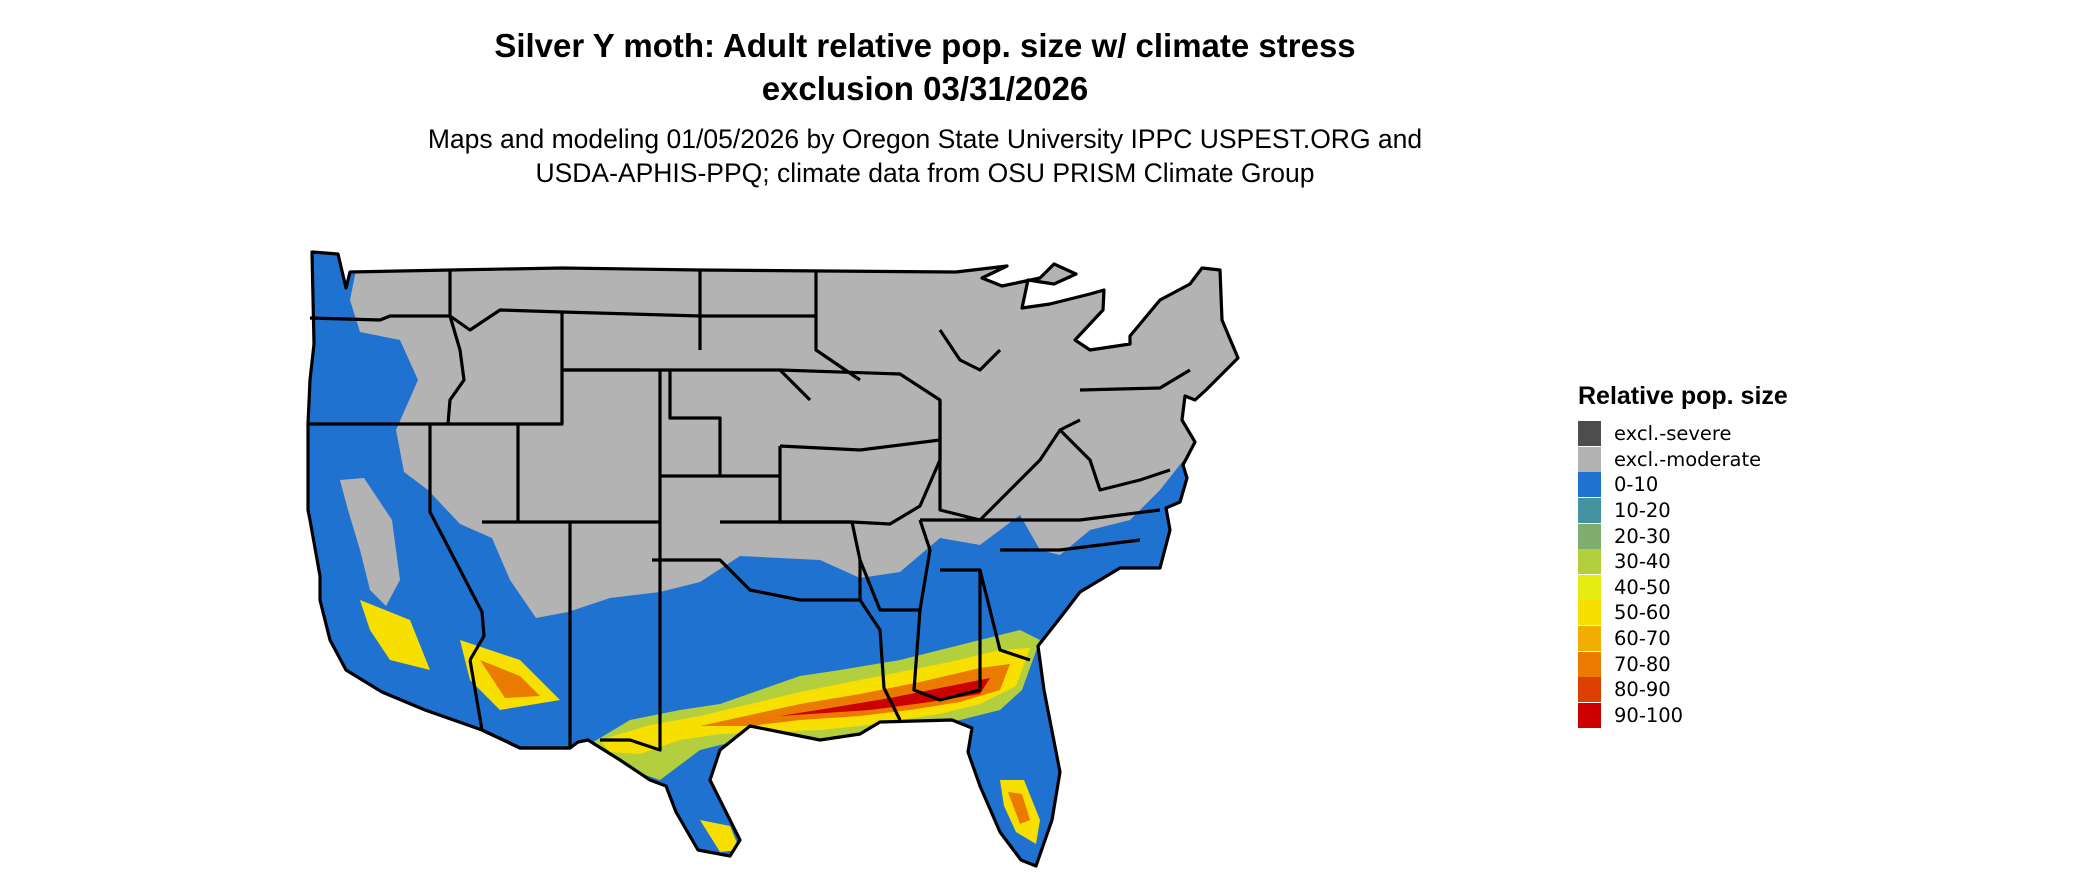 This screenshot has width=2100, height=892. Describe the element at coordinates (757, 580) in the screenshot. I see `border-ok-tx` at that location.